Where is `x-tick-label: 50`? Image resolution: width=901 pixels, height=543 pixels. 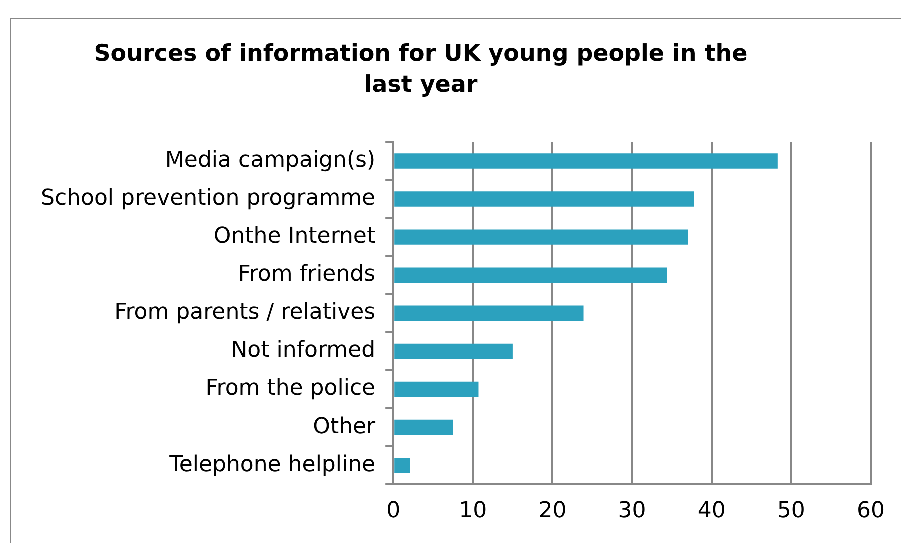 x-tick-label: 50 is located at coordinates (791, 511).